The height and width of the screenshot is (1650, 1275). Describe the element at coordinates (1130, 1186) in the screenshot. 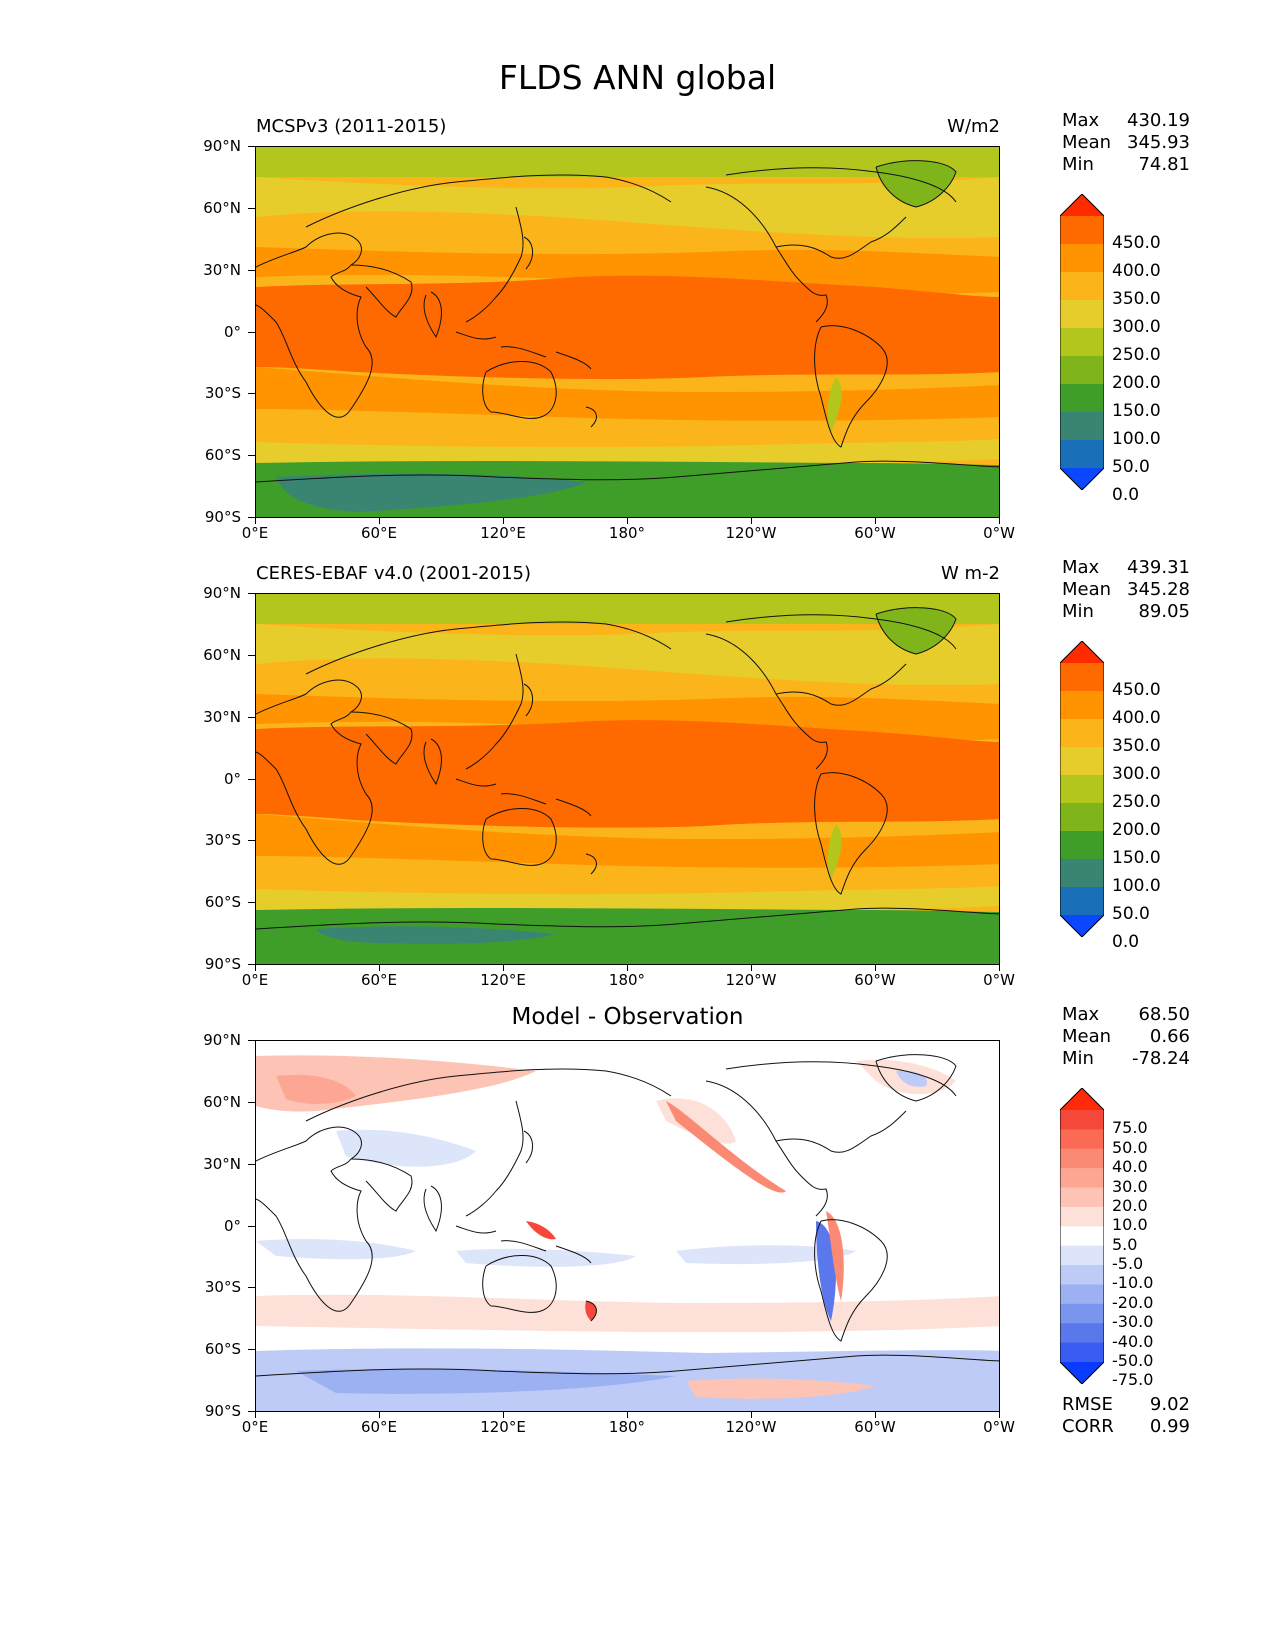

I see `colorbar-label: 30.0` at that location.